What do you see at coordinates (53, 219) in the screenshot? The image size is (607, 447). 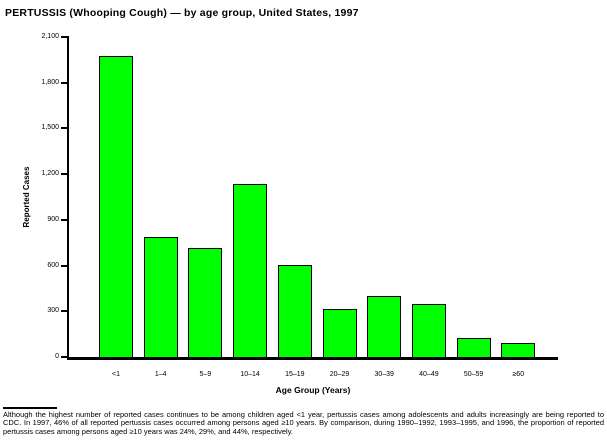 I see `y-tick-label: 900` at bounding box center [53, 219].